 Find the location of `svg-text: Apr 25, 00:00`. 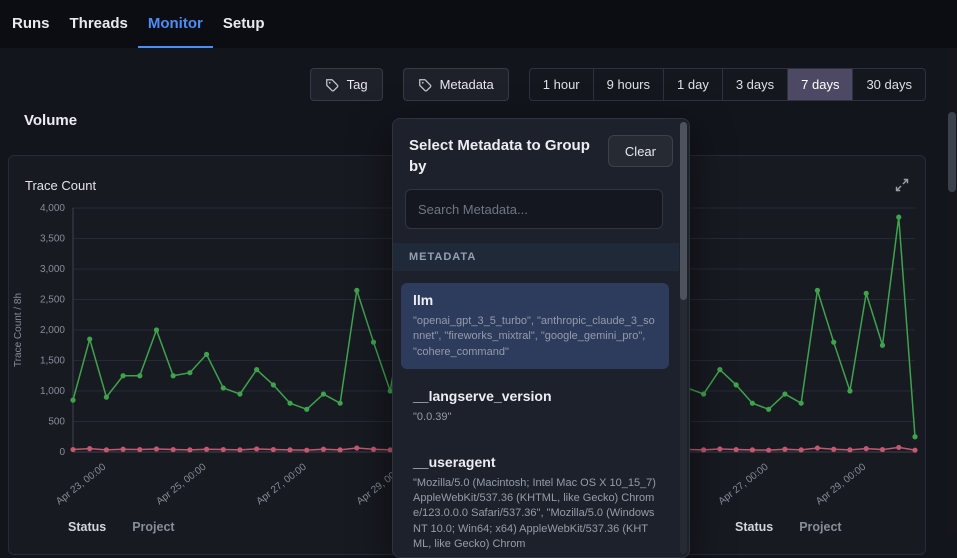

svg-text: Apr 25, 00:00 is located at coordinates (181, 484).